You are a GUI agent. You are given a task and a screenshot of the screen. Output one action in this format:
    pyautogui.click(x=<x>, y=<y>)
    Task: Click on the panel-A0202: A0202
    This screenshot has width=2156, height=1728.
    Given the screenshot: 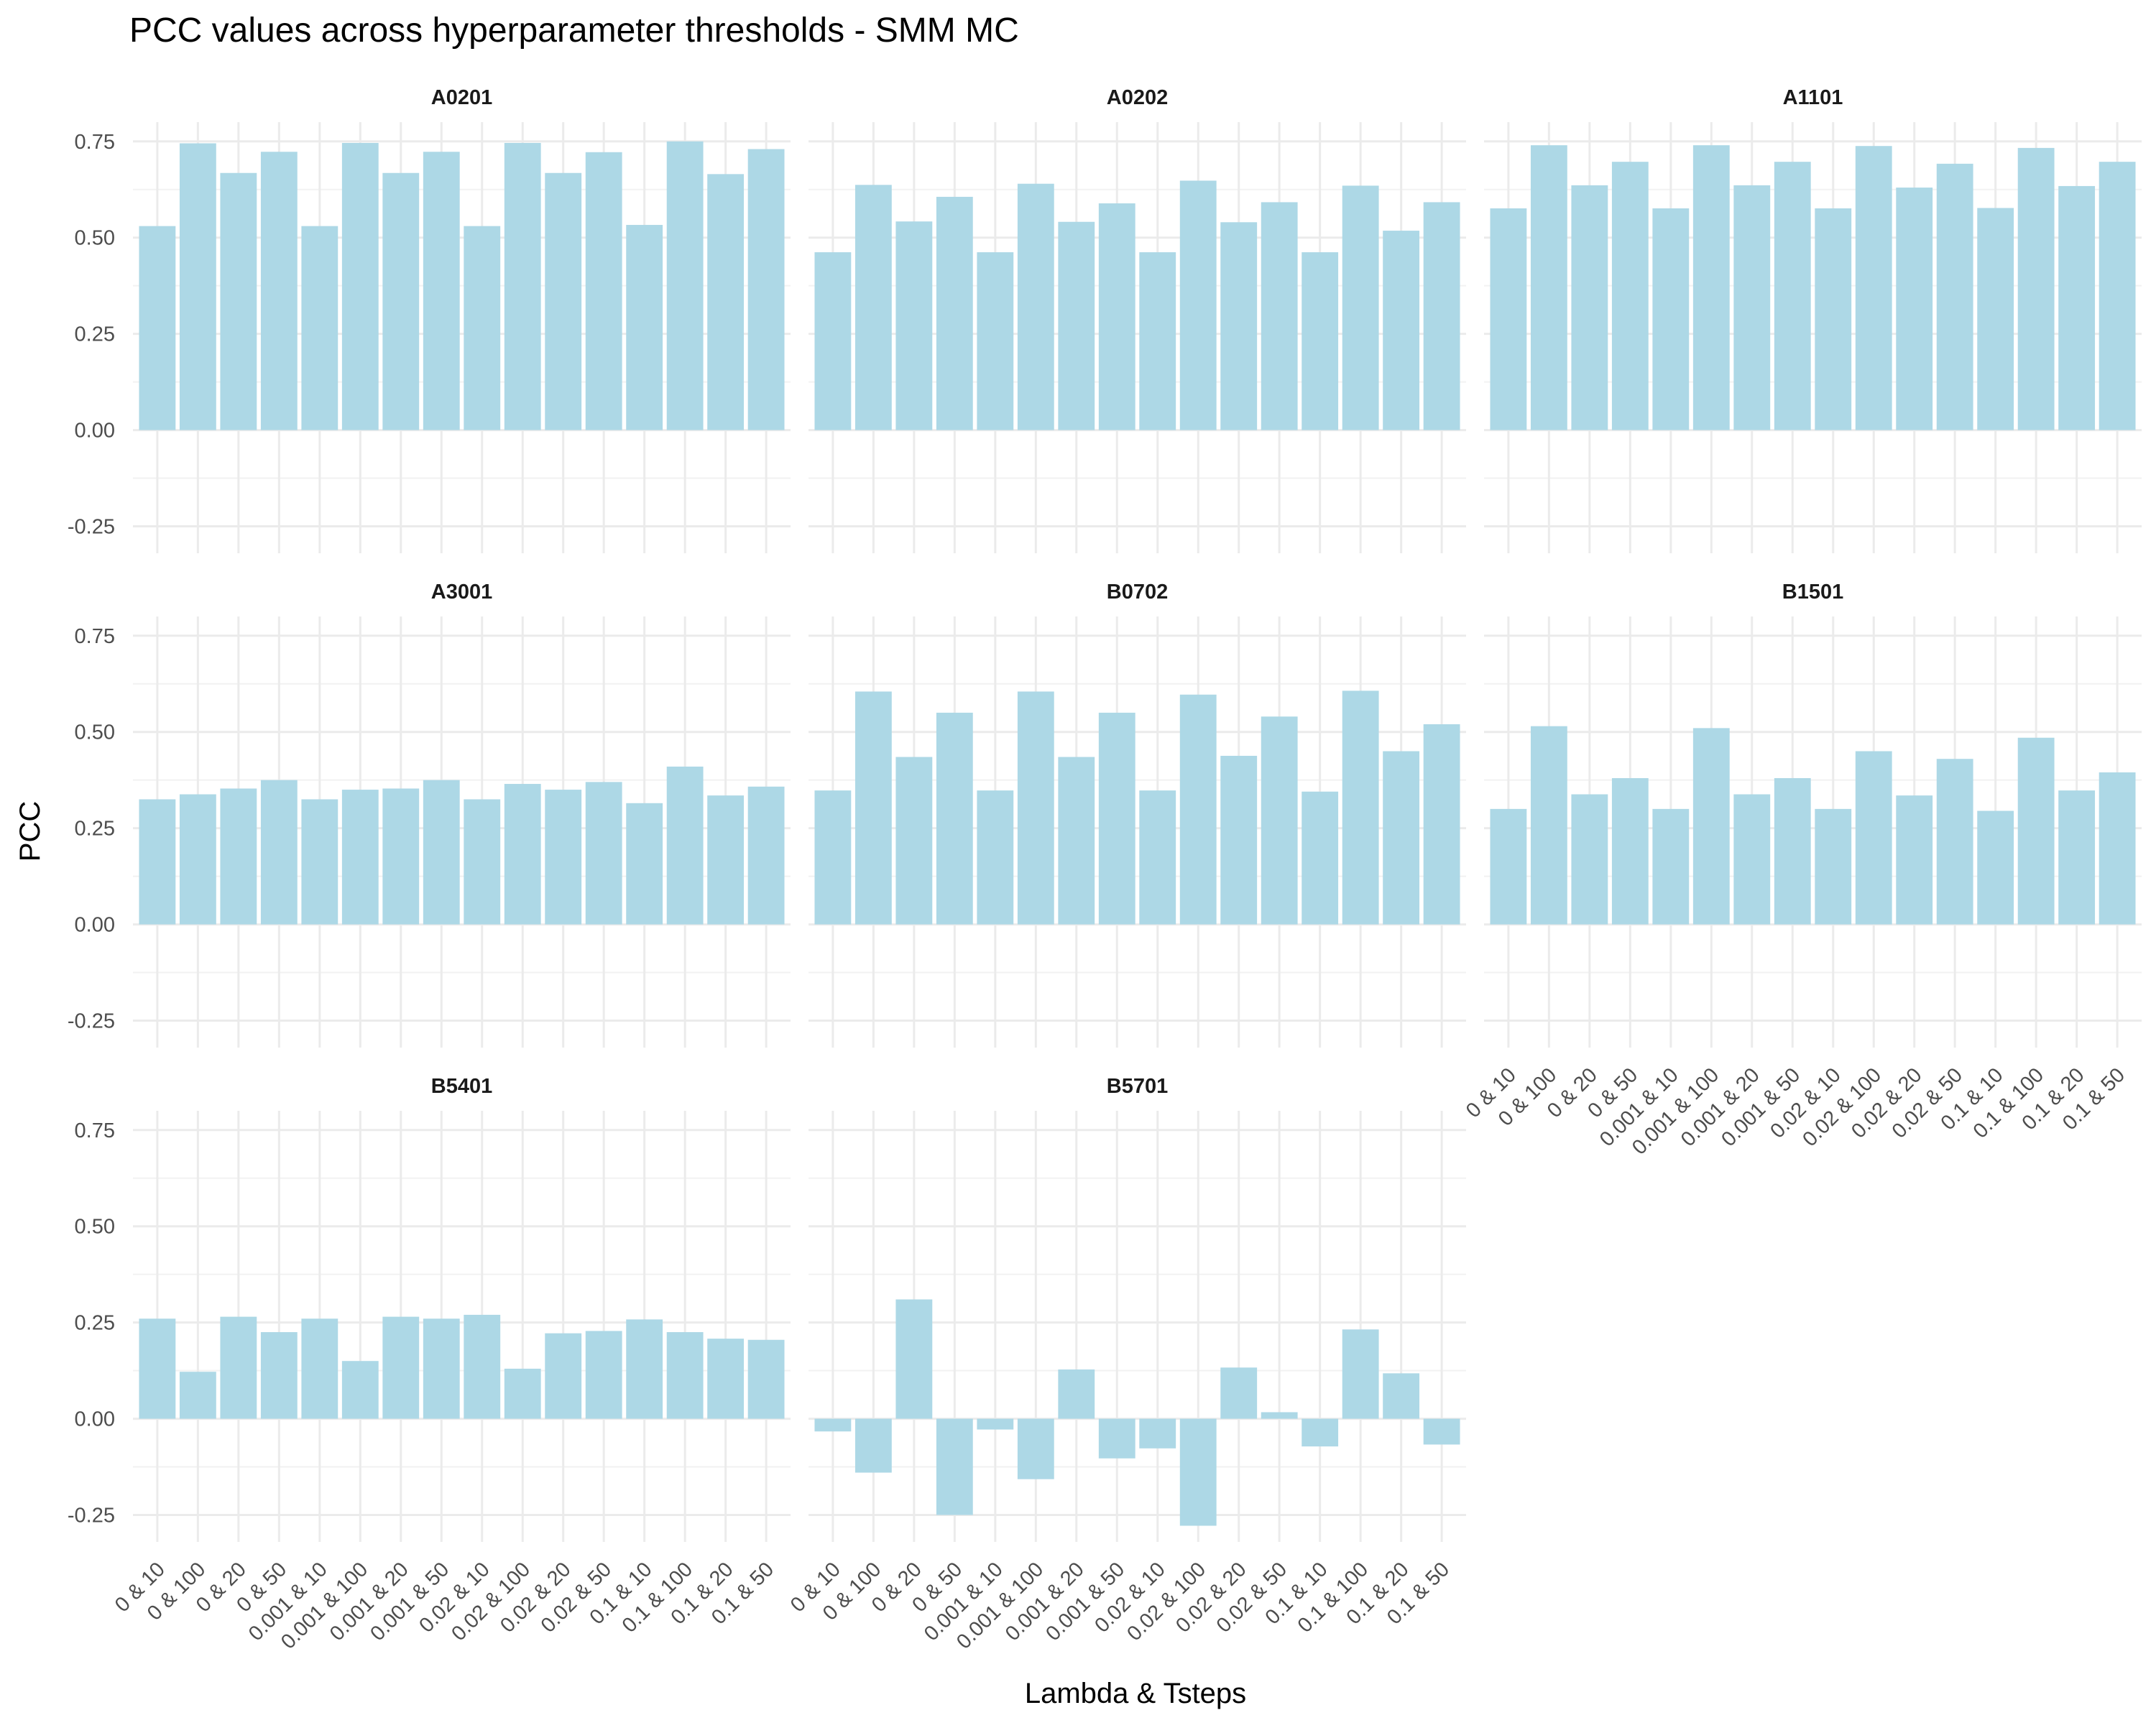 What is the action you would take?
    pyautogui.click(x=1137, y=320)
    